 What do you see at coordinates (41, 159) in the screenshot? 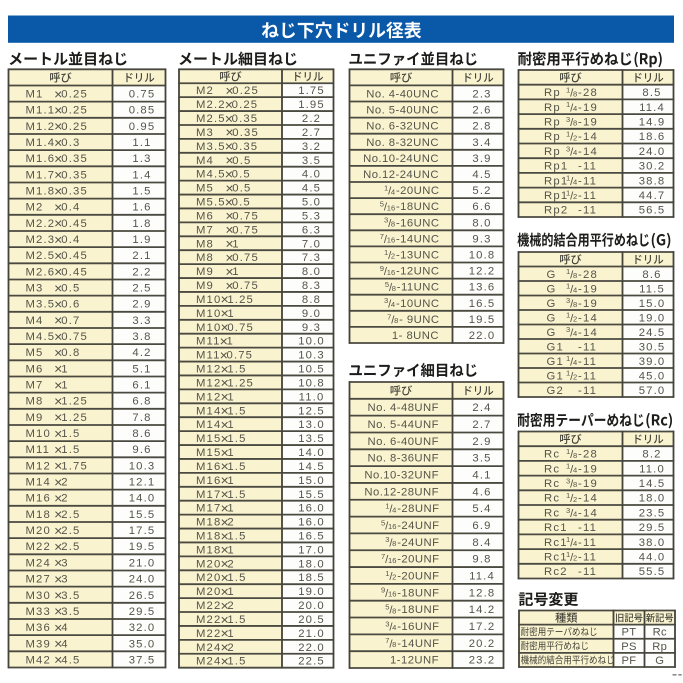
I see `svg-text: M1.6` at bounding box center [41, 159].